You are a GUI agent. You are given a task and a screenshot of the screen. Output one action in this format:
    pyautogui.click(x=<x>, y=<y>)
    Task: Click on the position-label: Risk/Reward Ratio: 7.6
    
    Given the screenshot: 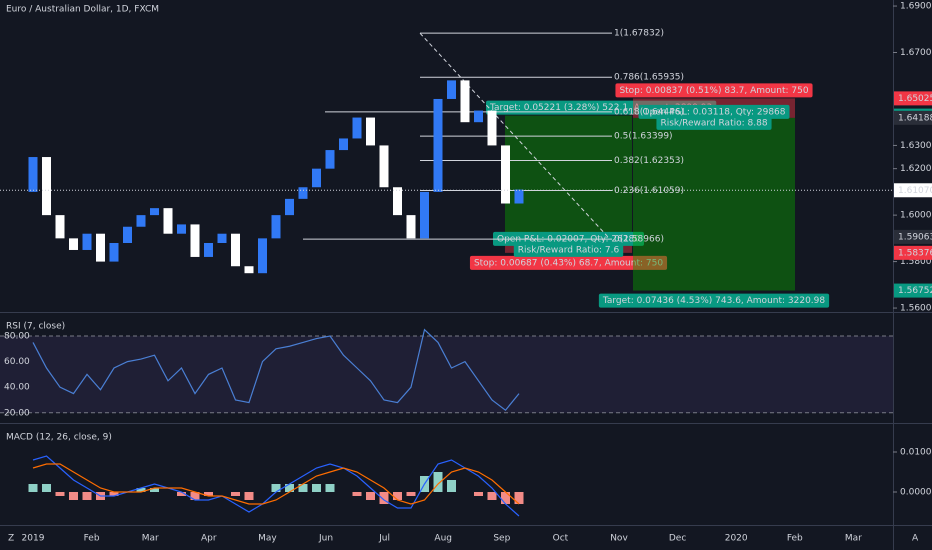 What is the action you would take?
    pyautogui.click(x=569, y=250)
    